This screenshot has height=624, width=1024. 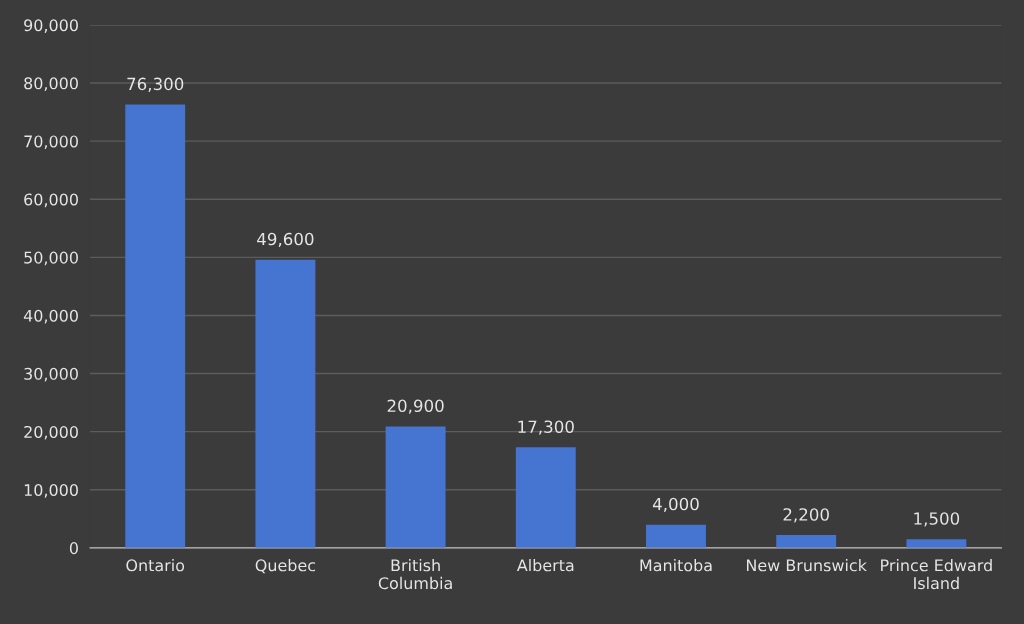 What do you see at coordinates (51, 374) in the screenshot?
I see `y-tick-label: 30,000` at bounding box center [51, 374].